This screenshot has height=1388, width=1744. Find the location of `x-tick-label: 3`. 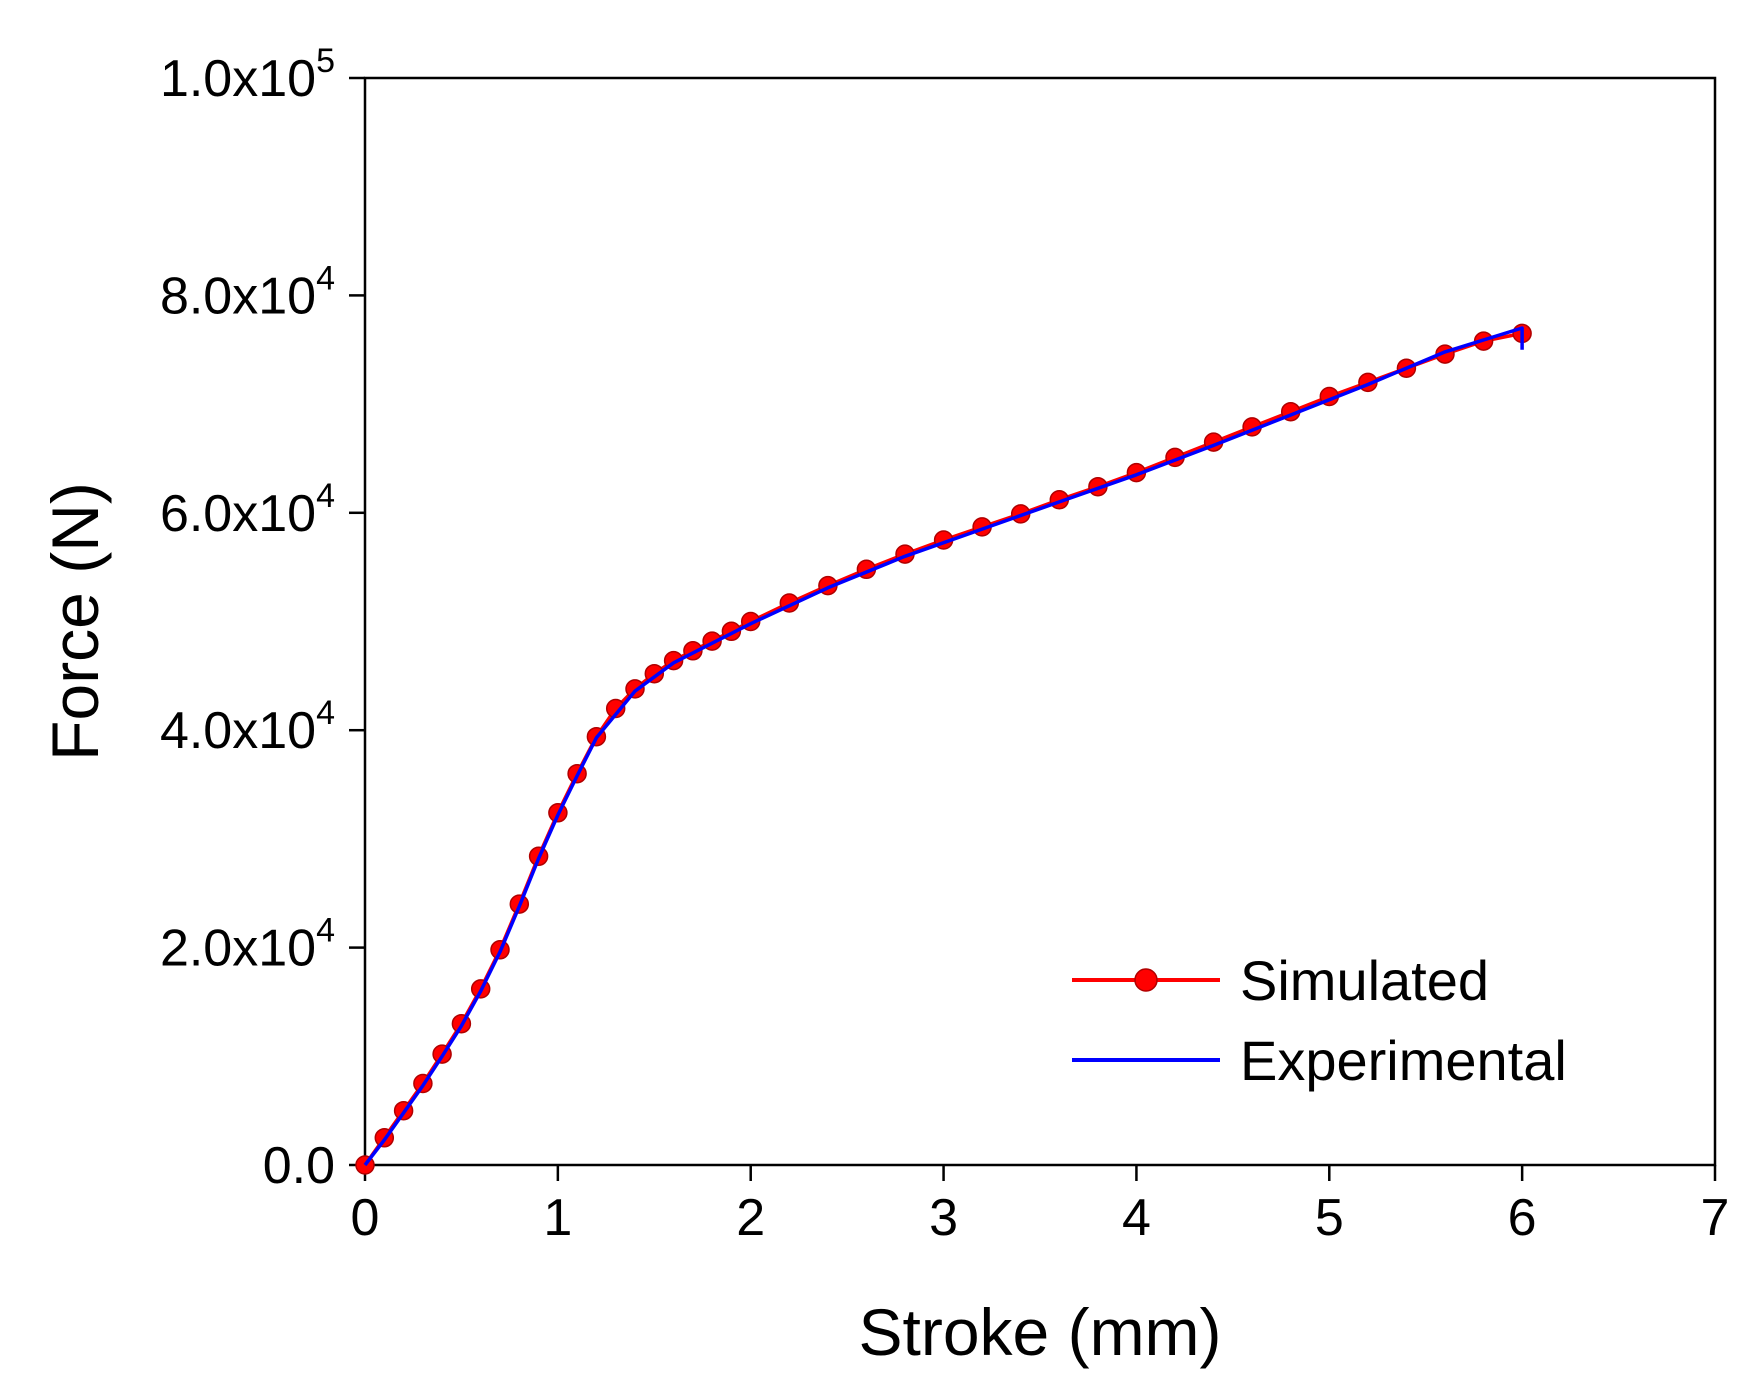

x-tick-label: 3 is located at coordinates (943, 1218).